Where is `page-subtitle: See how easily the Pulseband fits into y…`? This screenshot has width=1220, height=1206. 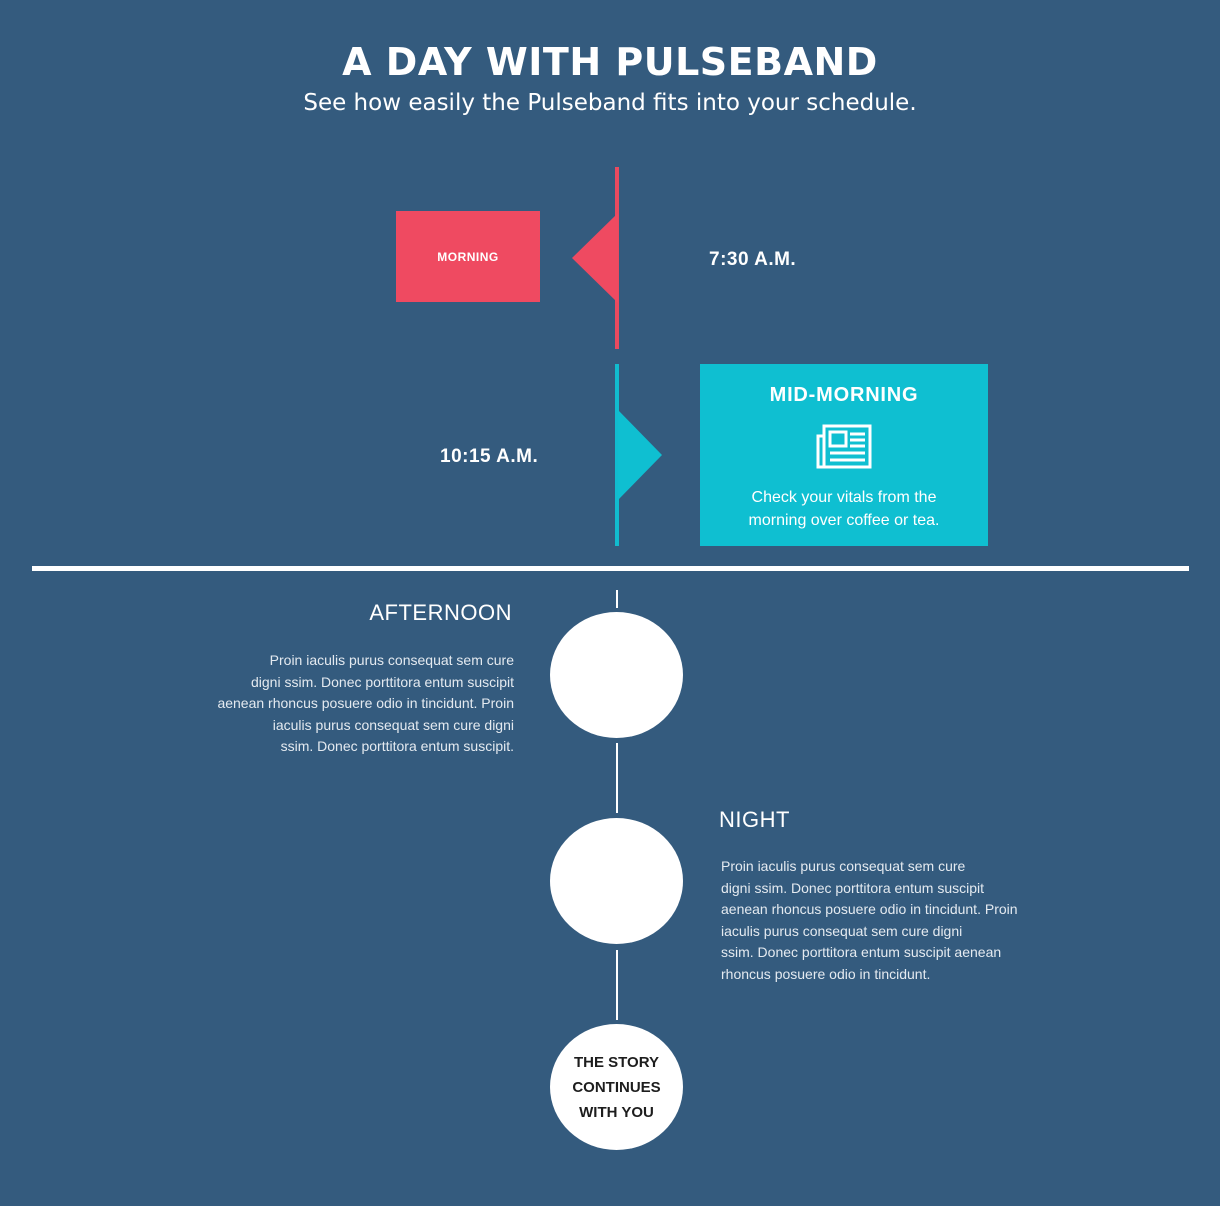
page-subtitle: See how easily the Pulseband fits into y… is located at coordinates (610, 103).